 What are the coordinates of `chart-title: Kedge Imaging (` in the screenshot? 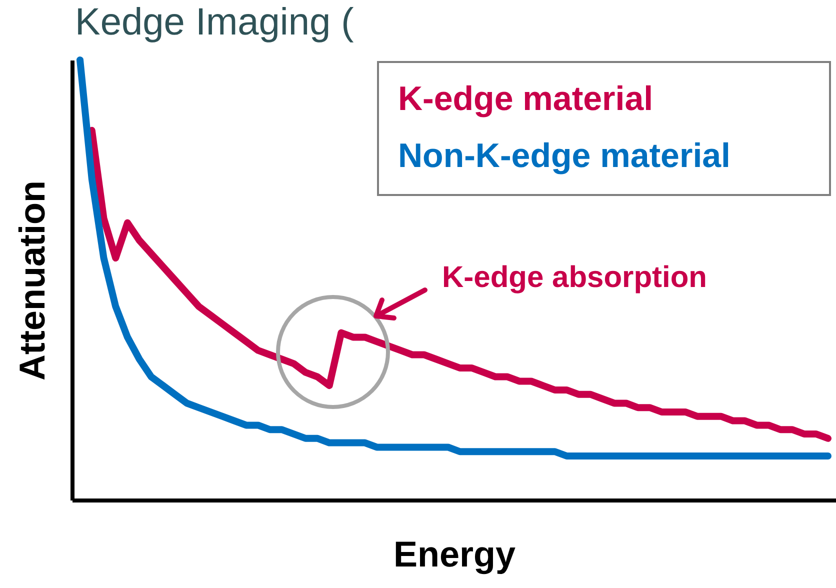 It's located at (214, 23).